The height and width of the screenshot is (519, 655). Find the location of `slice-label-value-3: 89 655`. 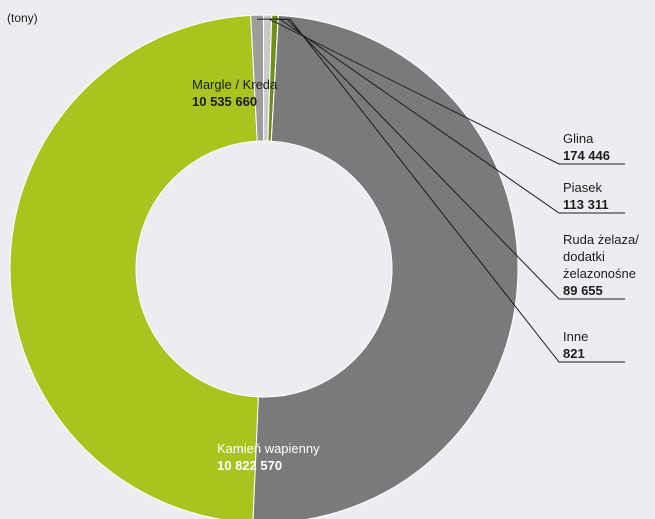

slice-label-value-3: 89 655 is located at coordinates (583, 290).